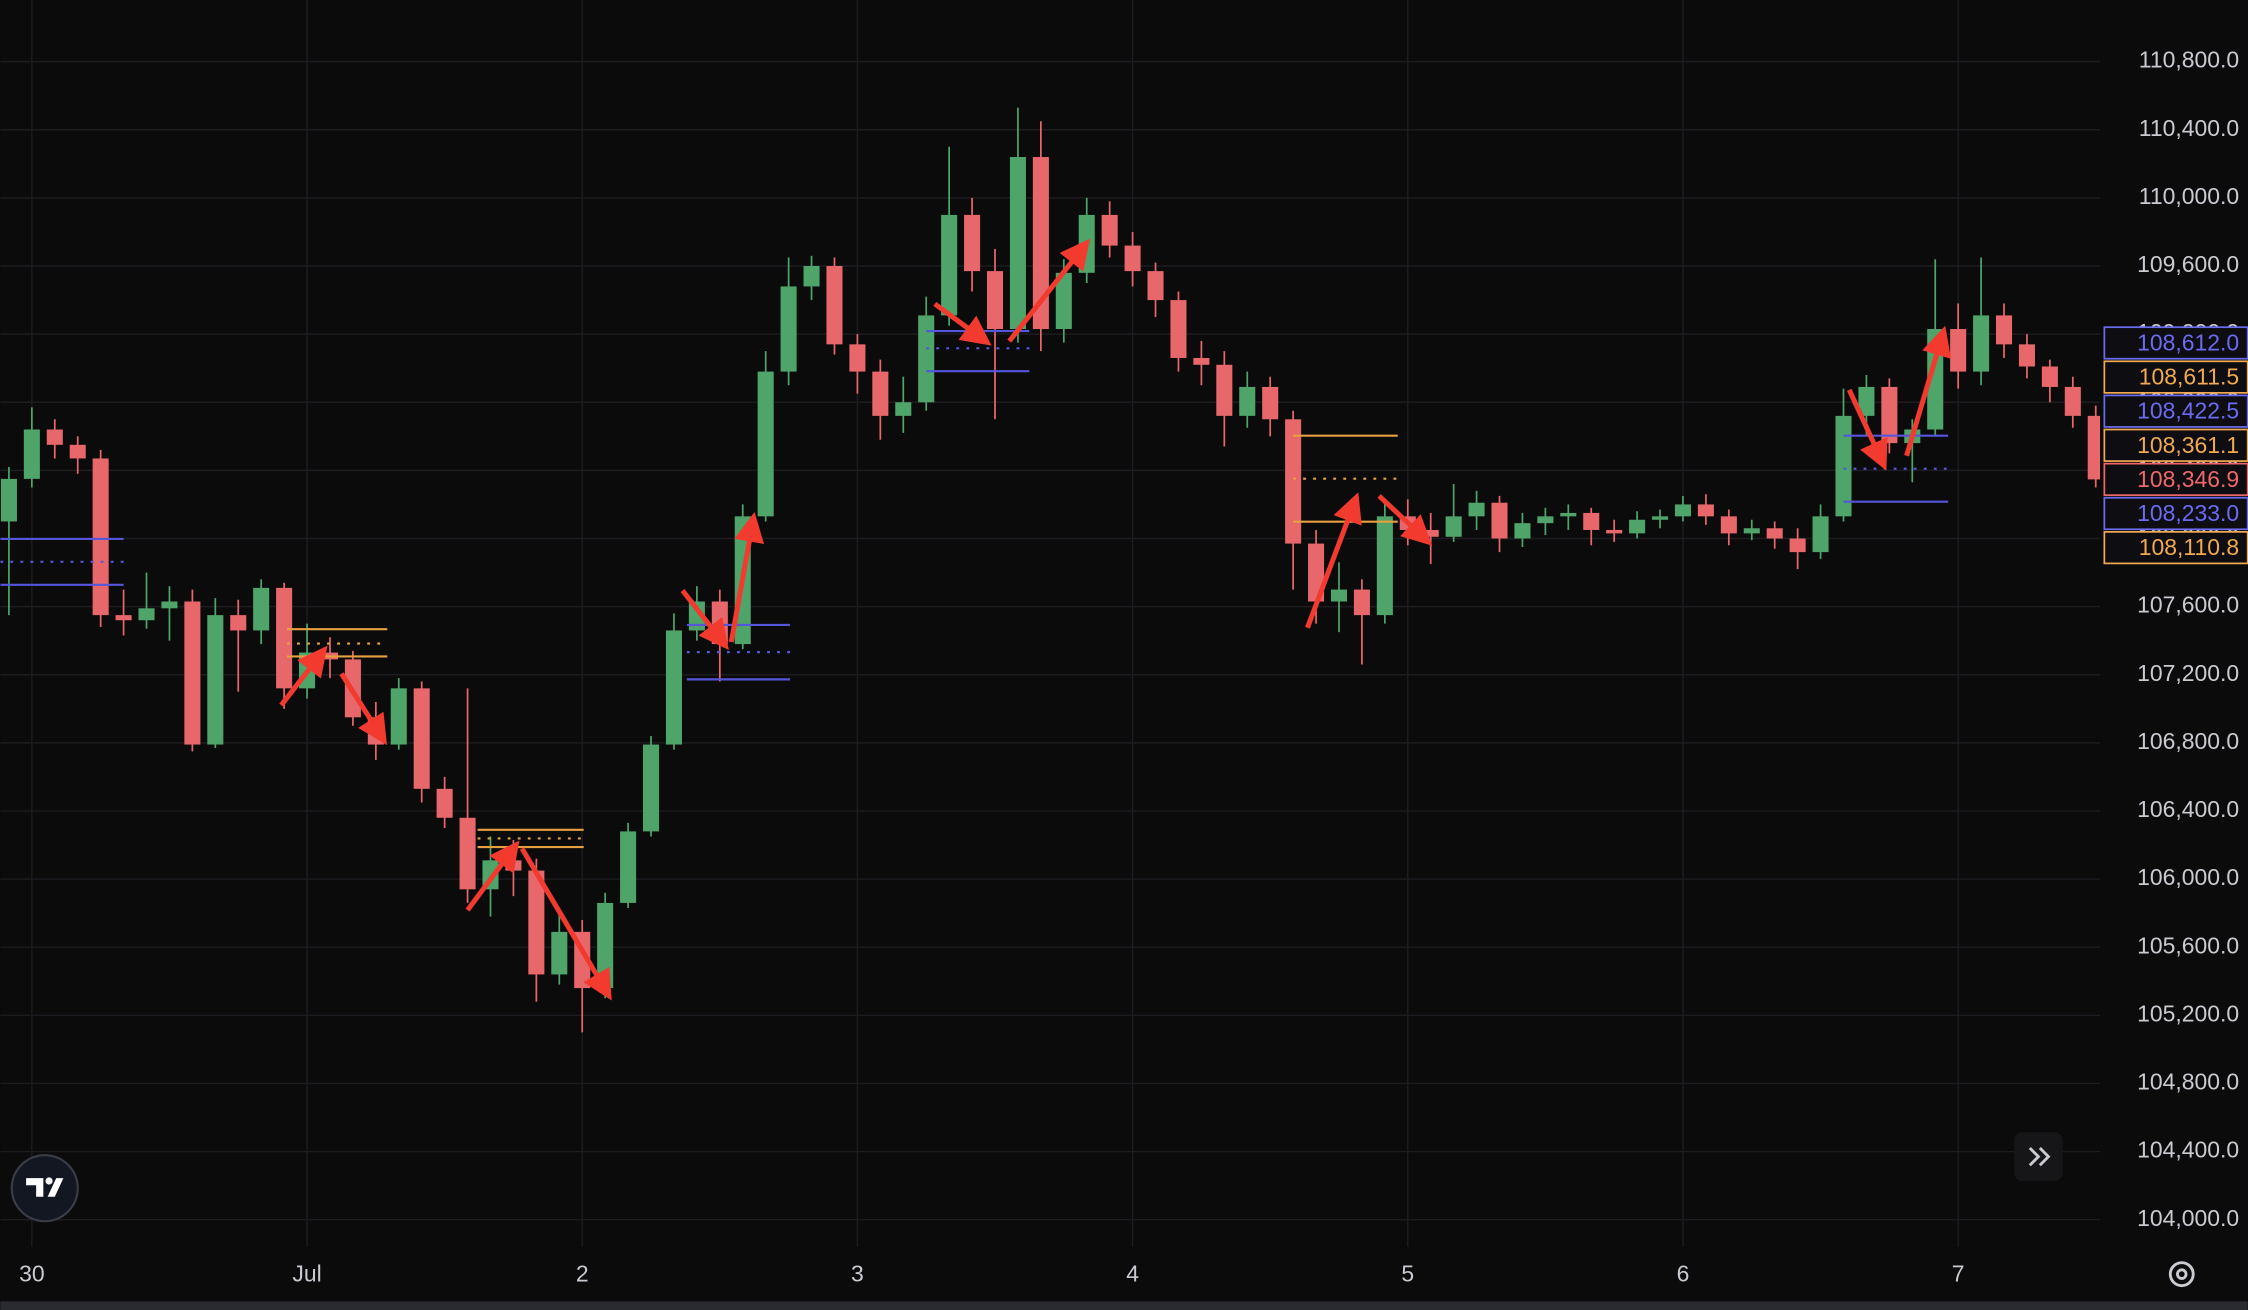 This screenshot has height=1310, width=2248. I want to click on settings-button, so click(2181, 1274).